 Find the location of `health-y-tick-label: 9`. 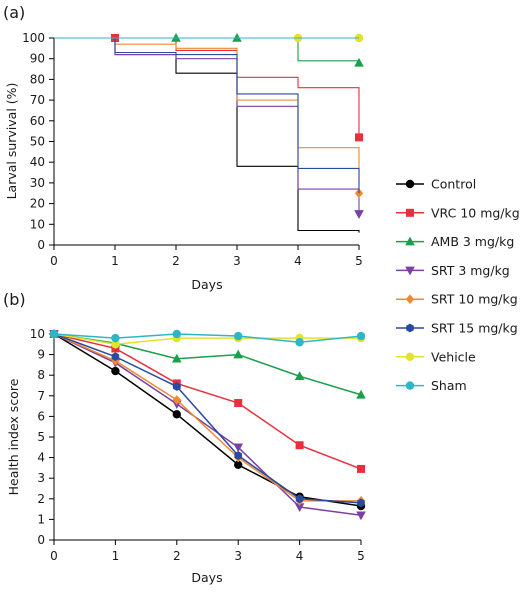

health-y-tick-label: 9 is located at coordinates (41, 355).